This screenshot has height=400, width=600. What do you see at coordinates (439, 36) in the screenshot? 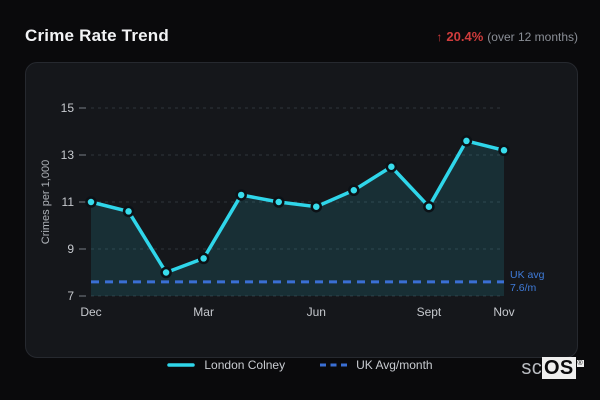
I see `trend-up-arrow: ↑` at bounding box center [439, 36].